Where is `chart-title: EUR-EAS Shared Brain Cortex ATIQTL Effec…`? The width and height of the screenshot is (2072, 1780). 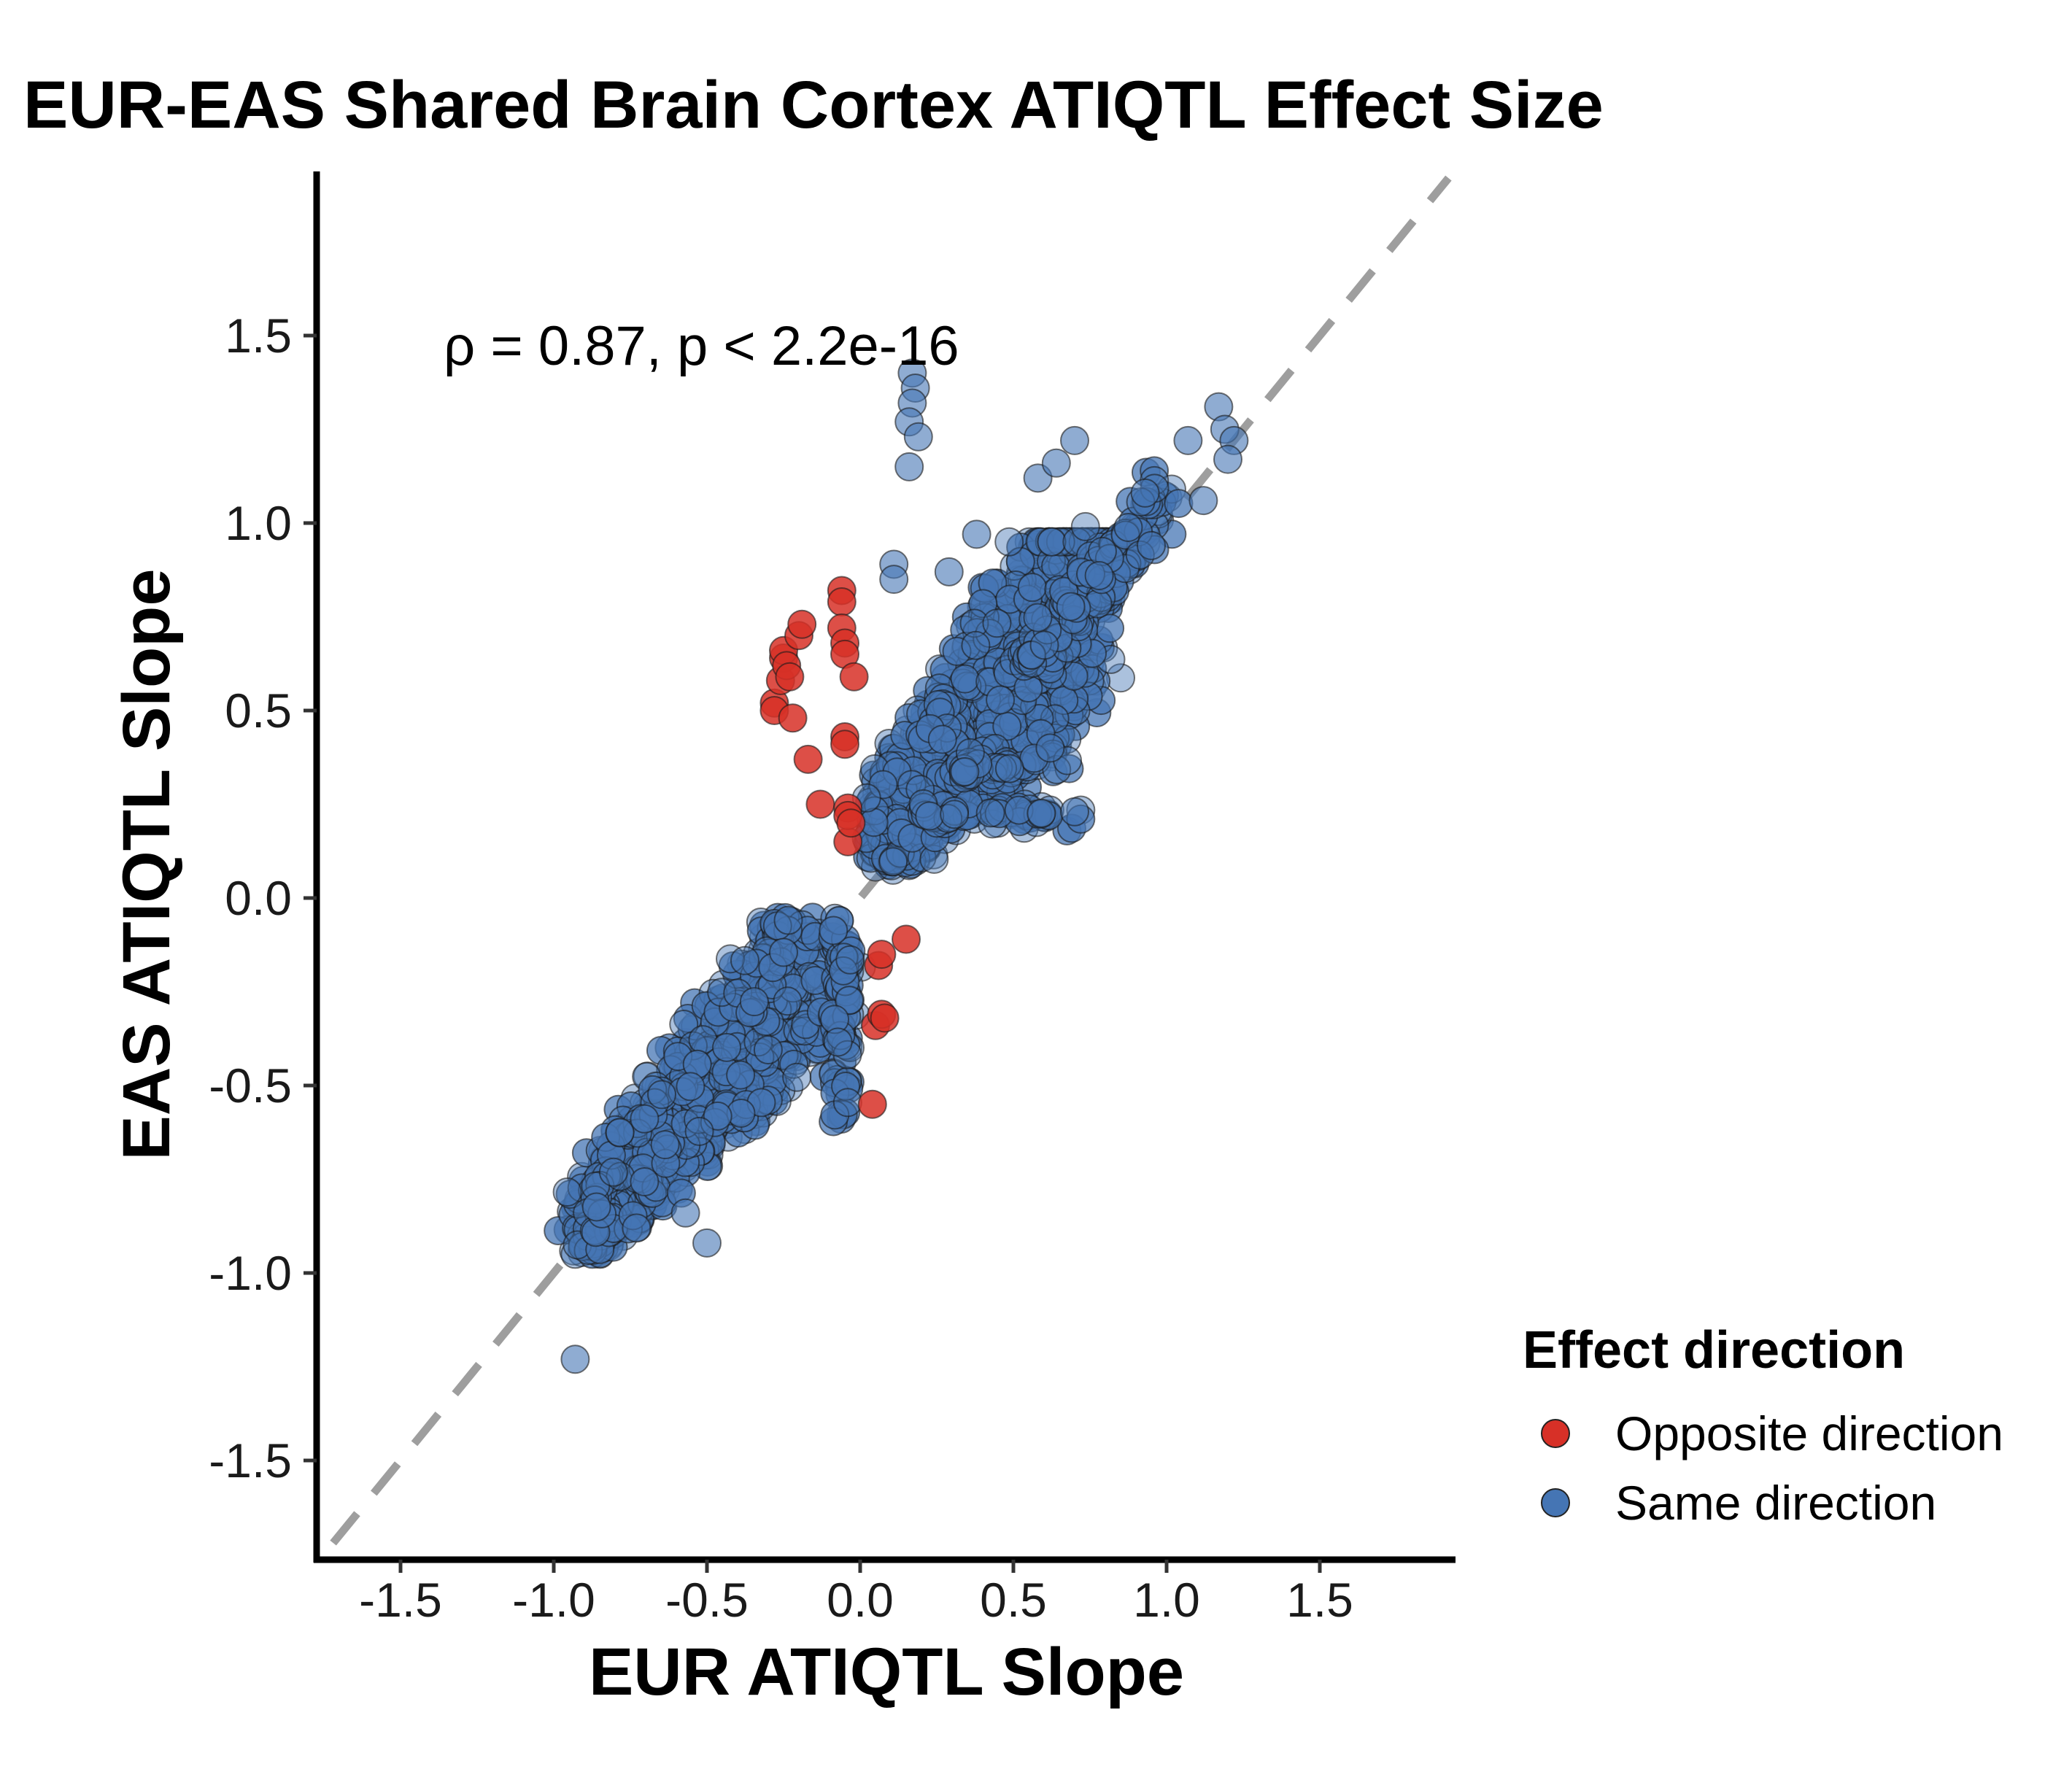 chart-title: EUR-EAS Shared Brain Cortex ATIQTL Effec… is located at coordinates (813, 105).